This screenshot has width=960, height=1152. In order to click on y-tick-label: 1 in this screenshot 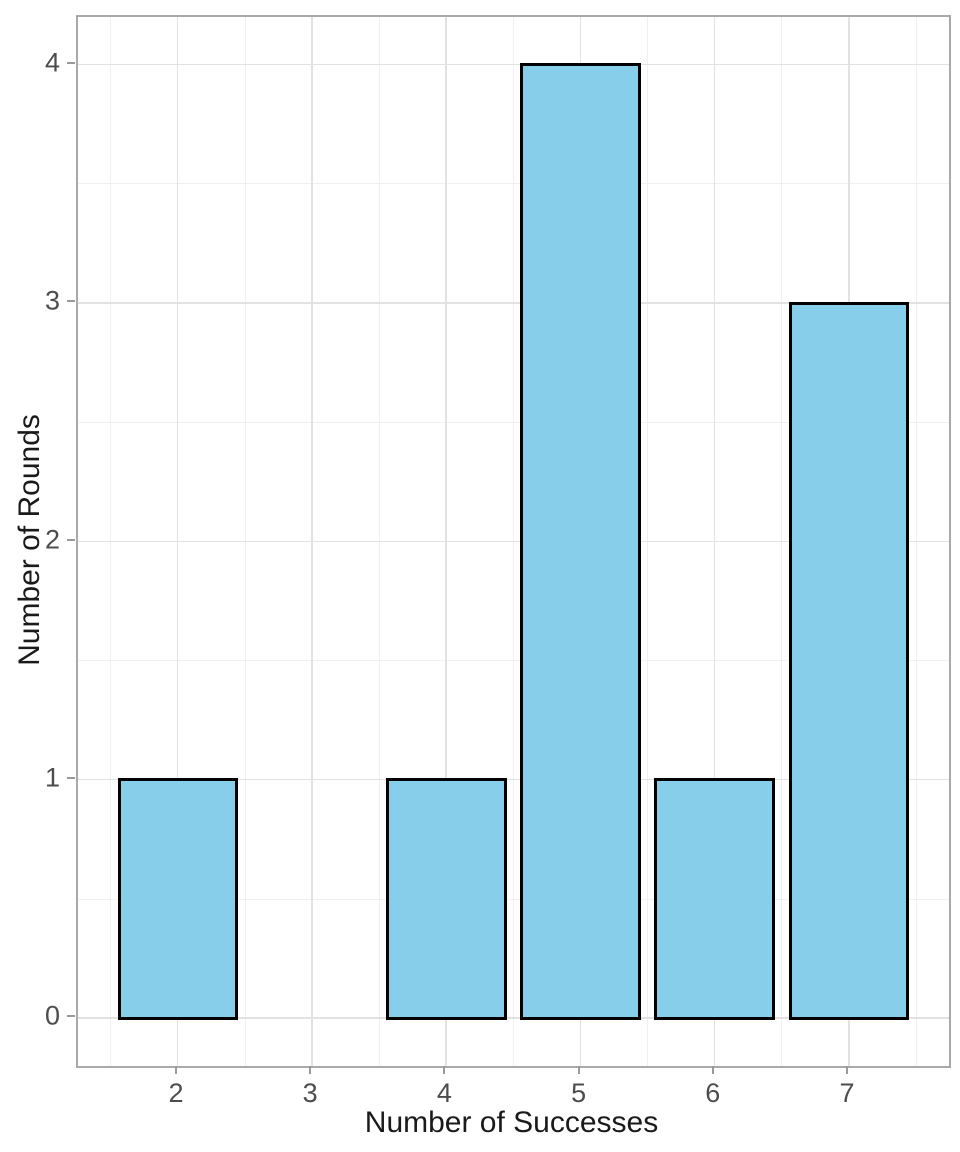, I will do `click(52, 777)`.